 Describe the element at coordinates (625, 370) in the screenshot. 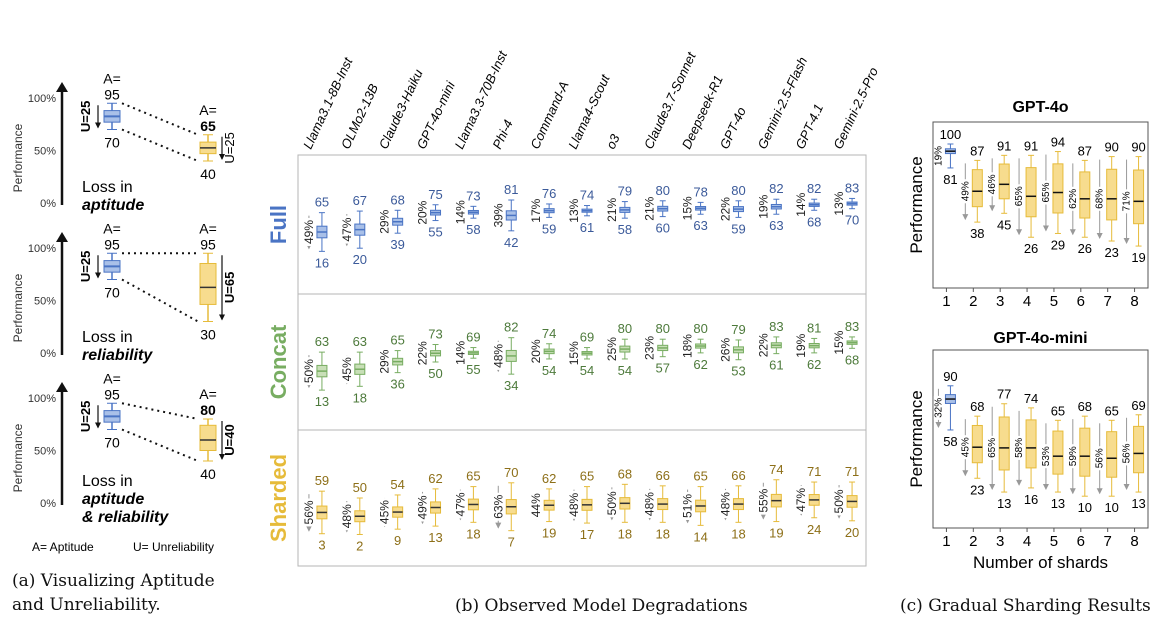

I see `panel-b-bottom-value: 54` at that location.